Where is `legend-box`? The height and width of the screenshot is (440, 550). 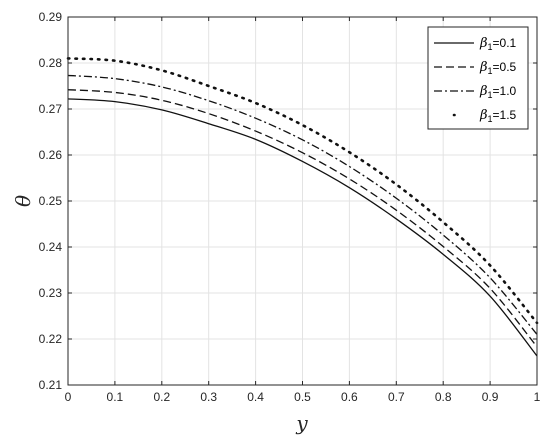
legend-box is located at coordinates (478, 78).